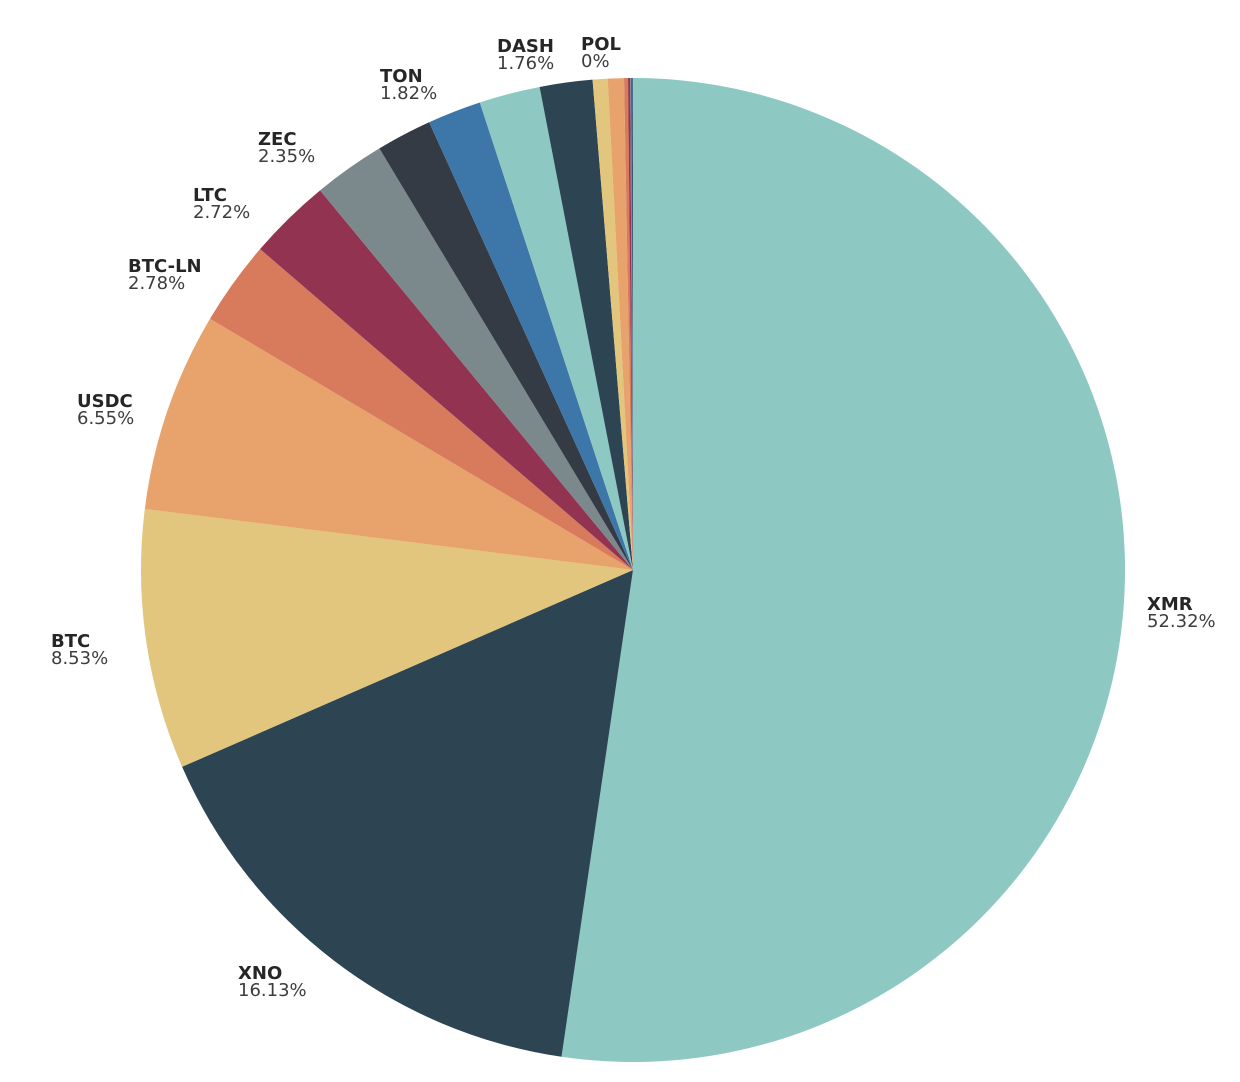 Image resolution: width=1240 pixels, height=1082 pixels. Describe the element at coordinates (401, 76) in the screenshot. I see `slice-name: TON` at that location.